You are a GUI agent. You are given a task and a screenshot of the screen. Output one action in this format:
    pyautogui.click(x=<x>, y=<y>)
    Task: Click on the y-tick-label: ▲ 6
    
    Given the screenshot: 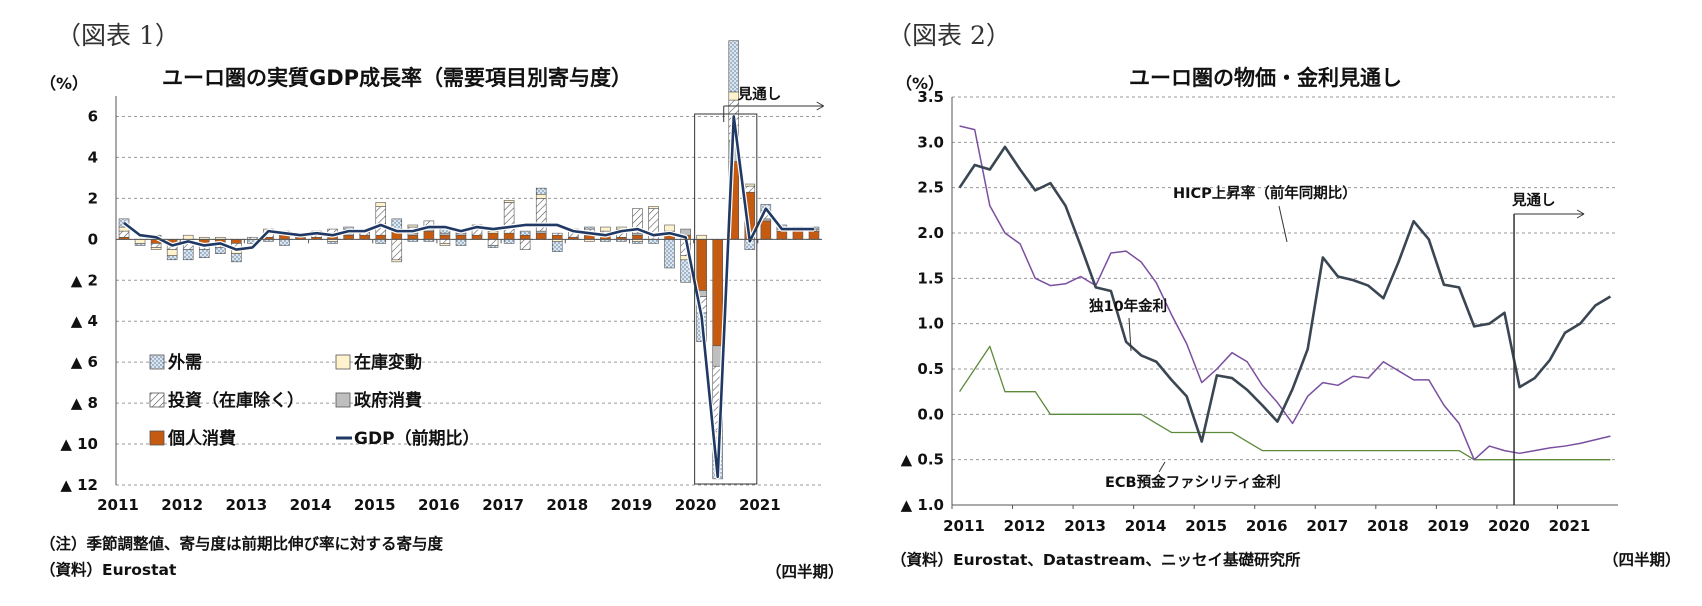 What is the action you would take?
    pyautogui.click(x=84, y=362)
    